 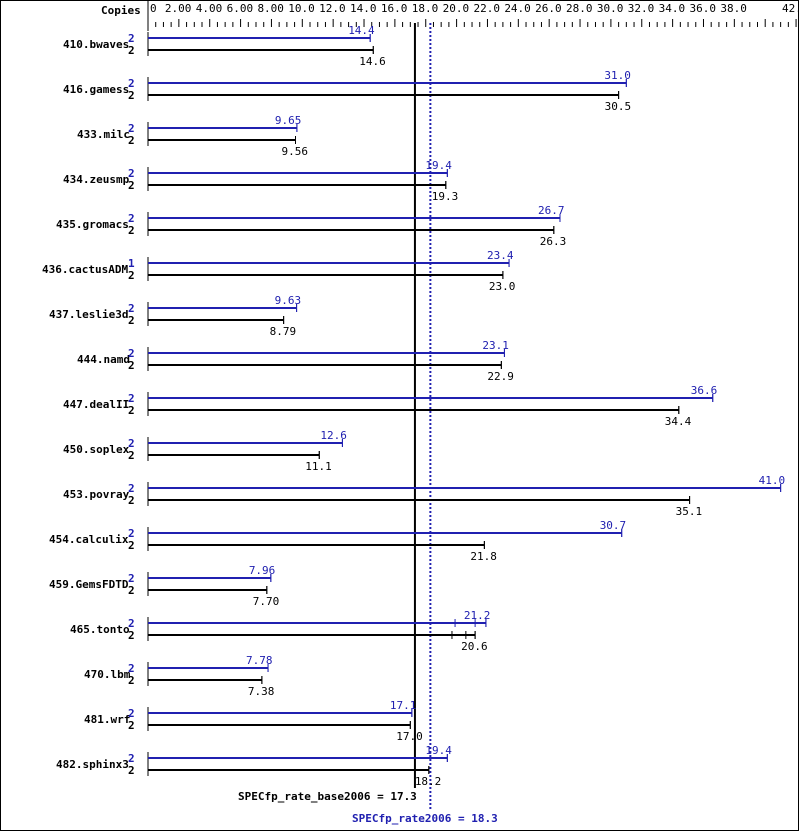 I want to click on copies-header: Copies, so click(x=121, y=10).